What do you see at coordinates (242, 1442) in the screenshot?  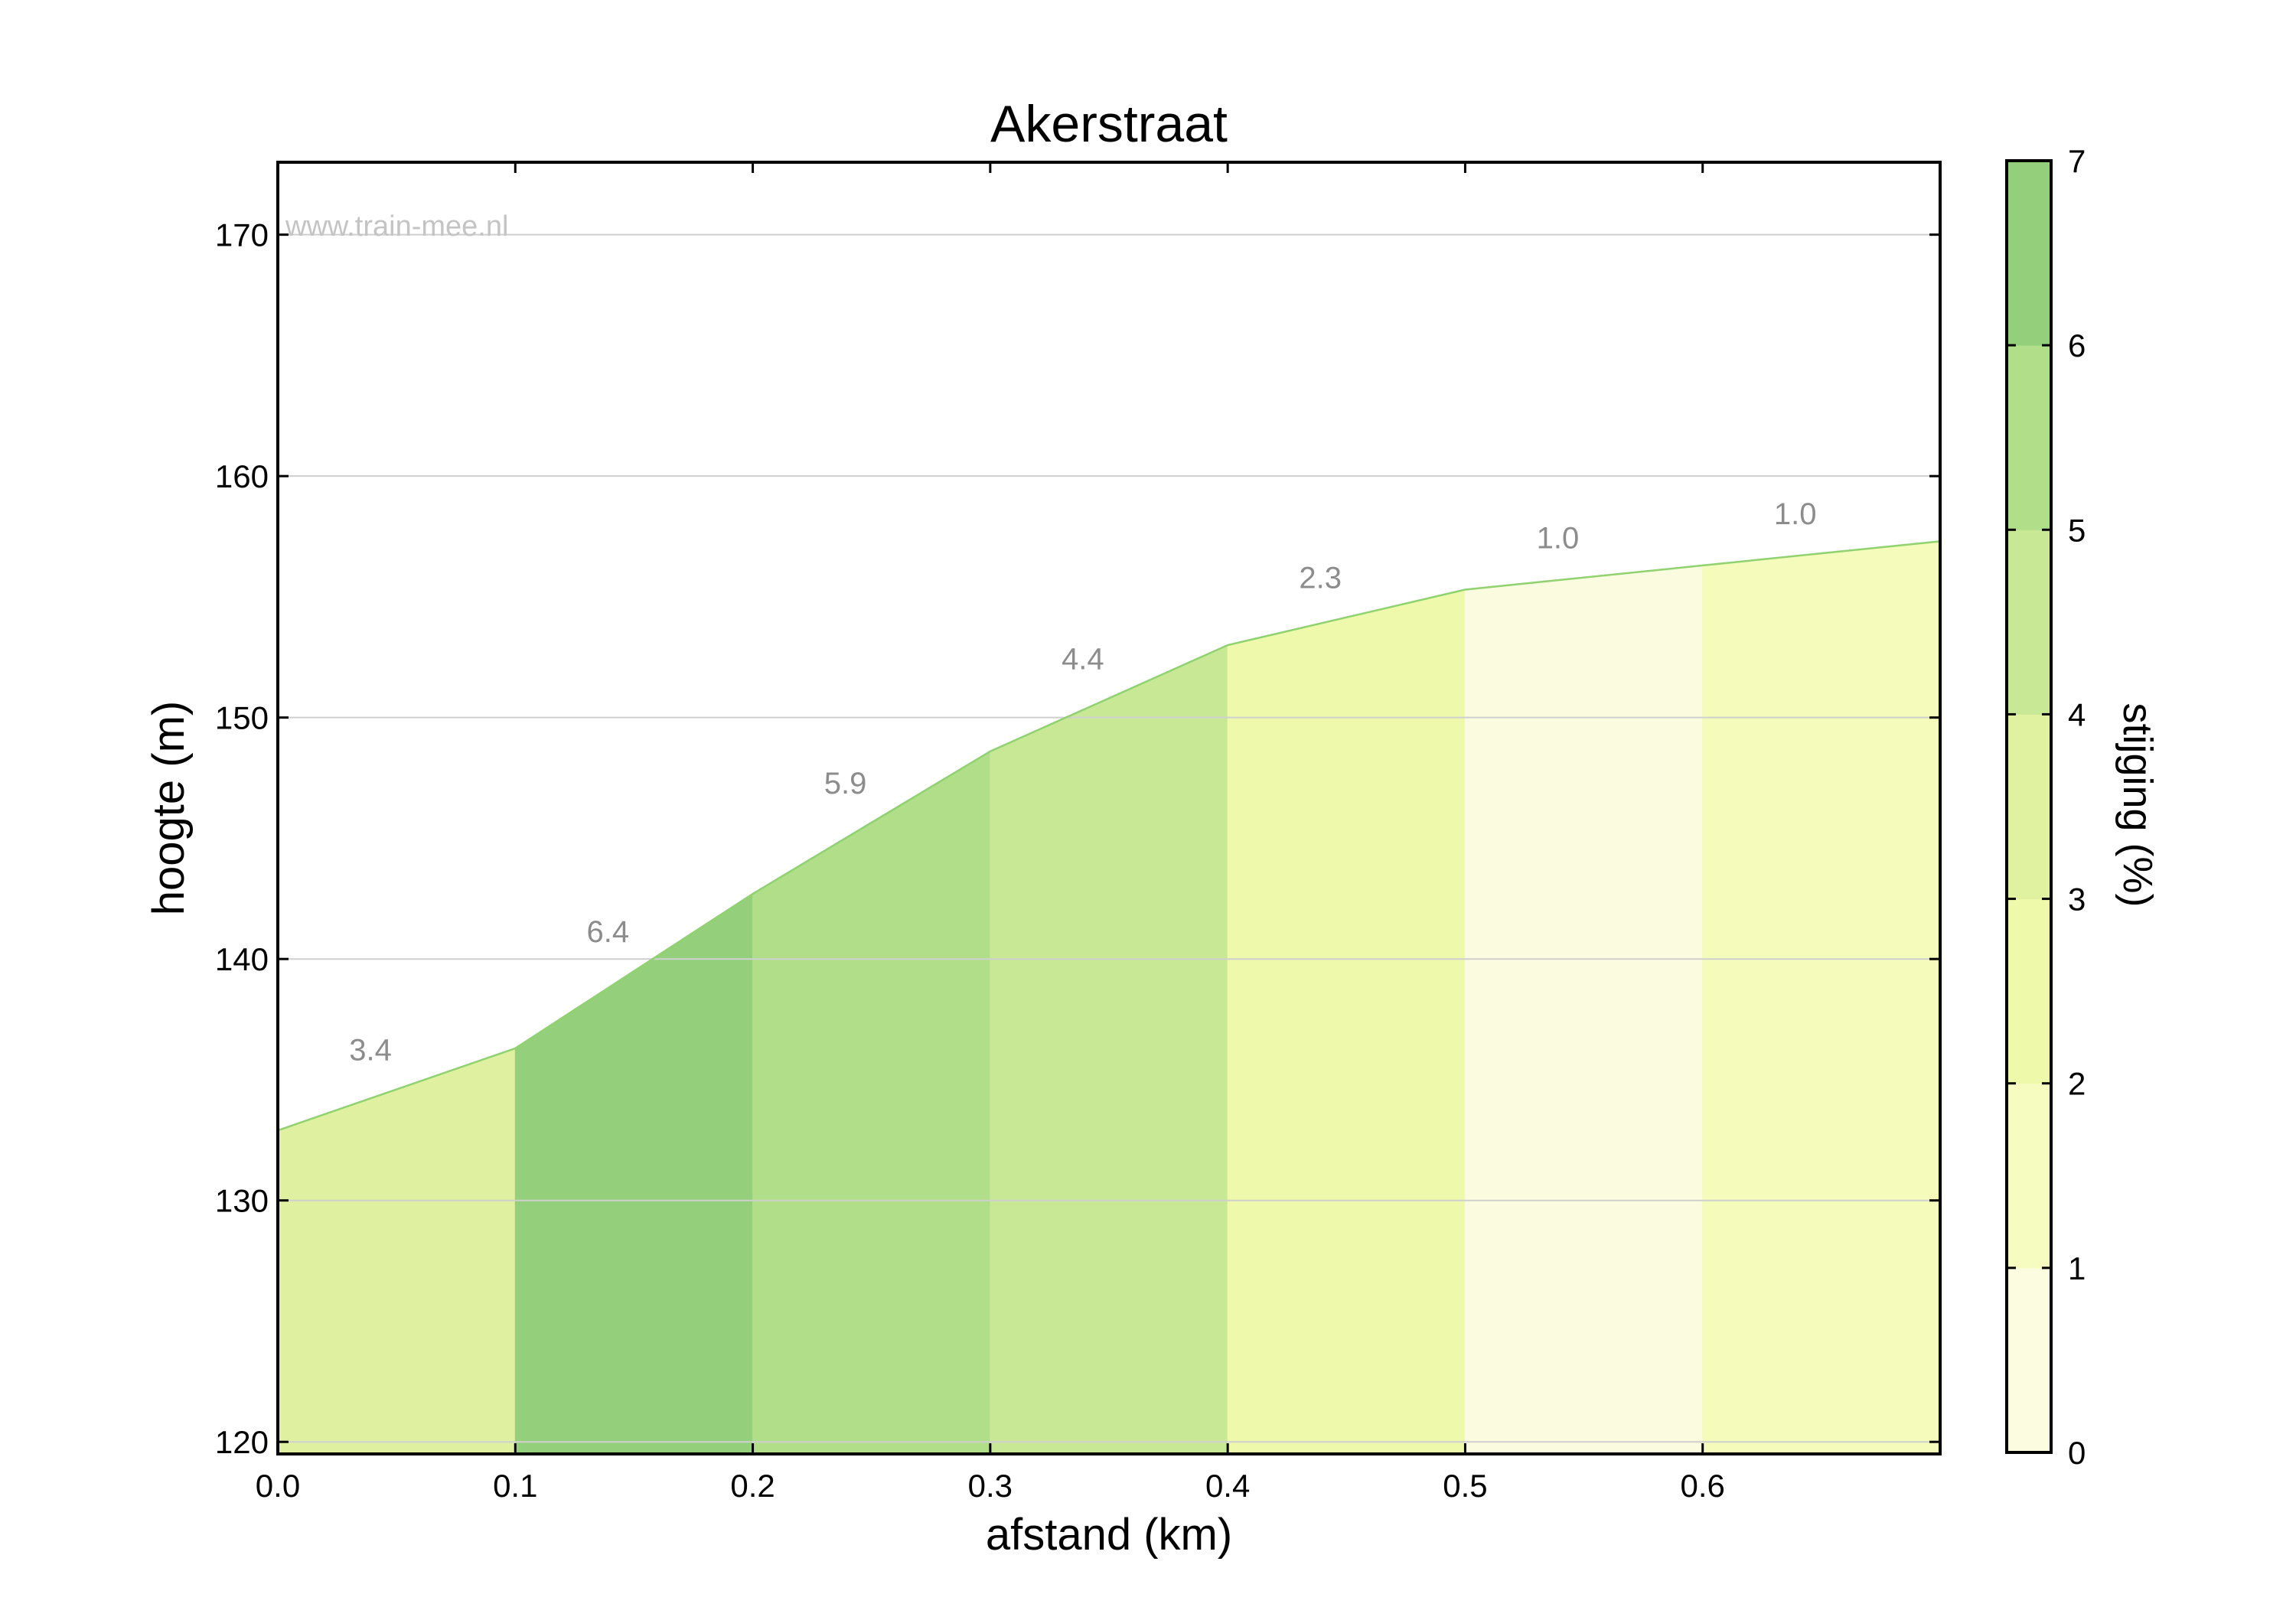 I see `y-tick-label: 120` at bounding box center [242, 1442].